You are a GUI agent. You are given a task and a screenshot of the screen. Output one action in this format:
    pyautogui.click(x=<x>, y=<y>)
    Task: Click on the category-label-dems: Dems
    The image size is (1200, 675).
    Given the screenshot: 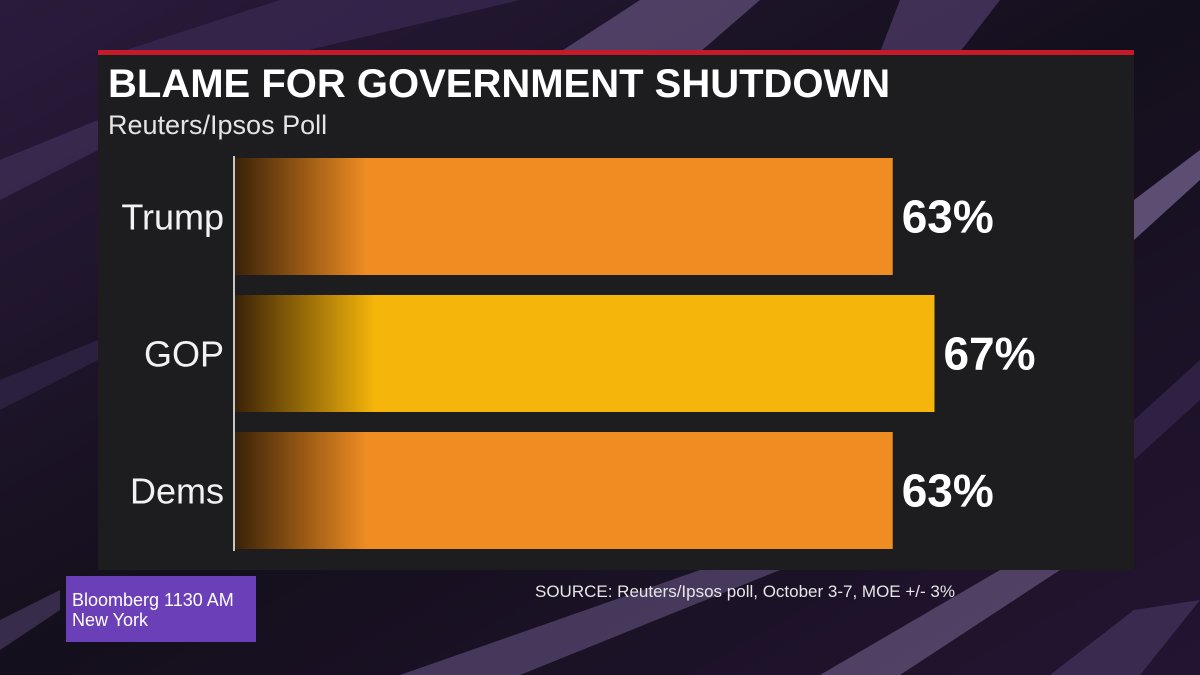 What is the action you would take?
    pyautogui.click(x=177, y=491)
    